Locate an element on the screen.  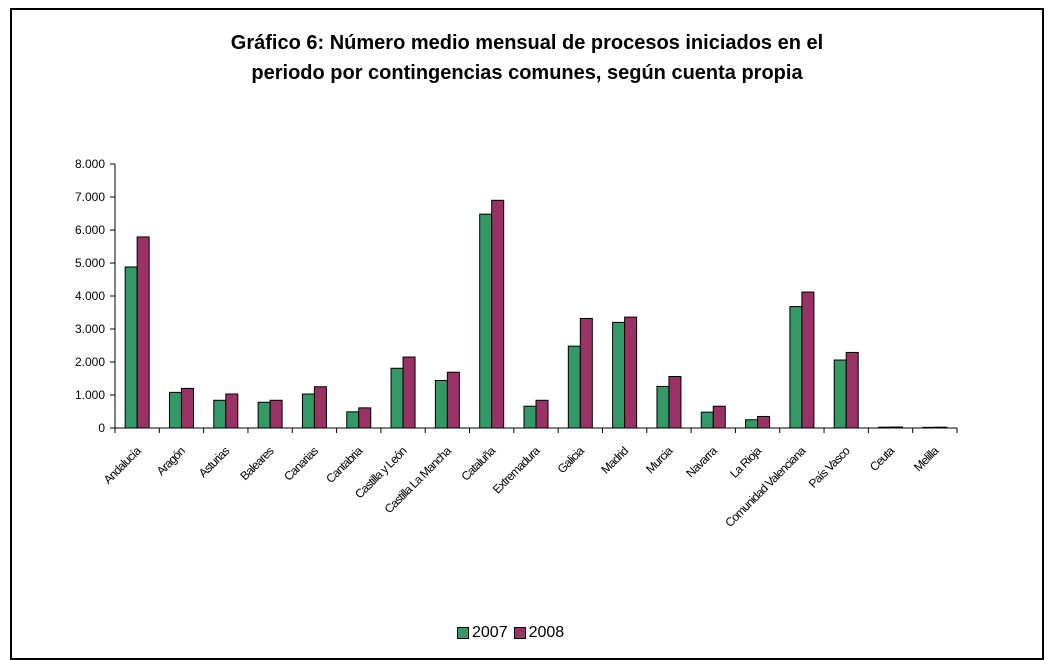
y-tick-label: 7.000 is located at coordinates (90, 197).